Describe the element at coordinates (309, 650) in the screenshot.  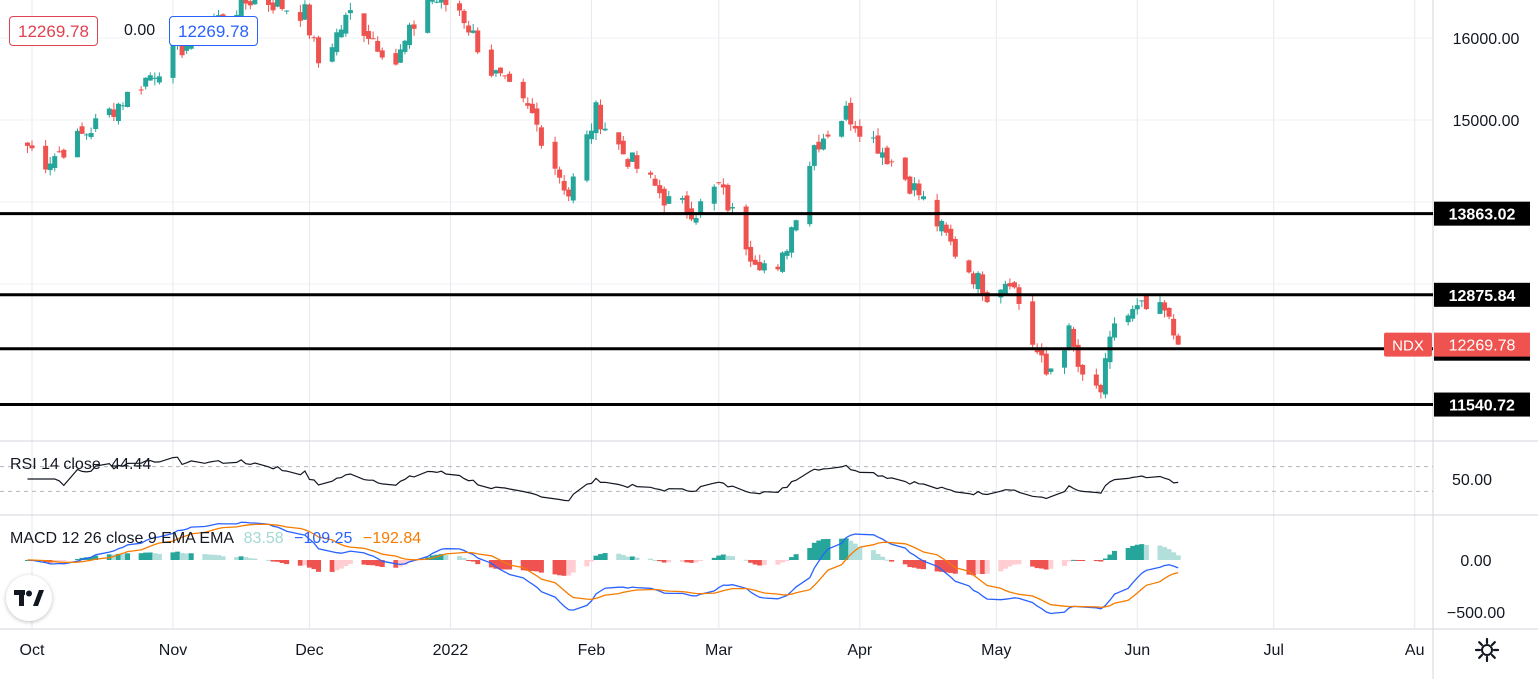
I see `time-axis-label: Dec` at that location.